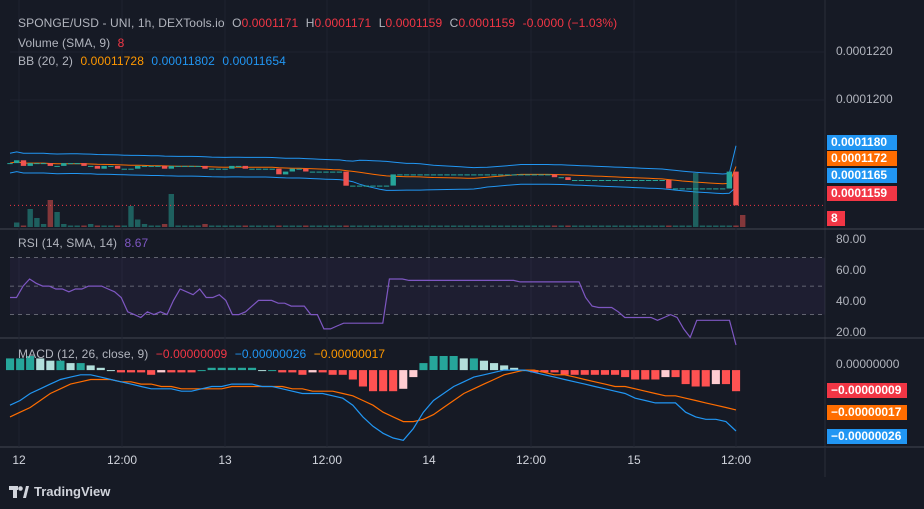 The image size is (924, 509). I want to click on open-value: 0.0001171, so click(270, 23).